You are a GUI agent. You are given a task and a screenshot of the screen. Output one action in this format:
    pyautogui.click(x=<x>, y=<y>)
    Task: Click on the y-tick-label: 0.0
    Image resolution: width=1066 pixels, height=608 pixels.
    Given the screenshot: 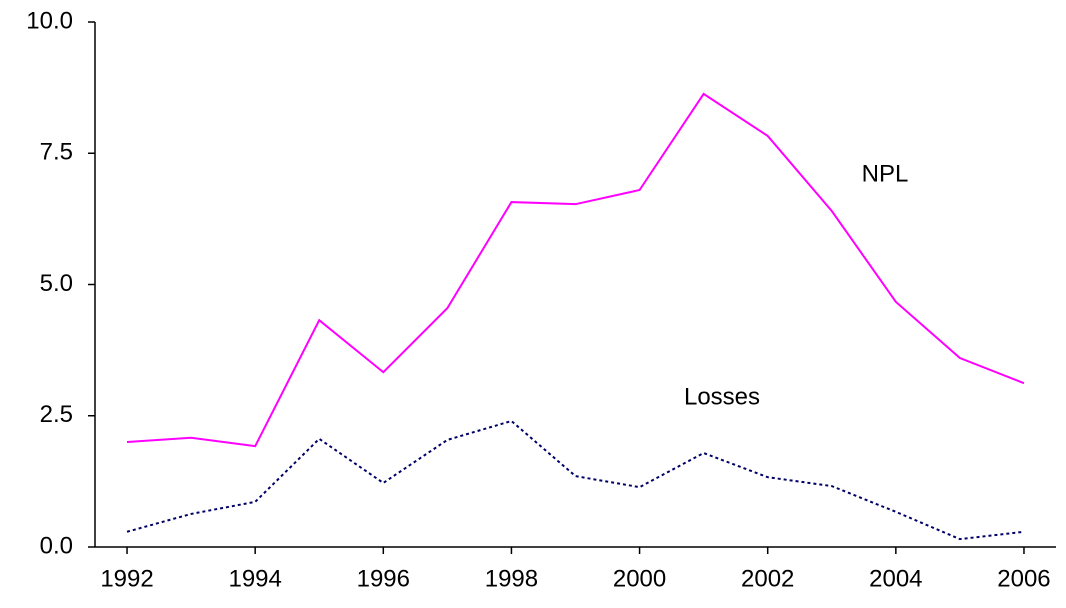 What is the action you would take?
    pyautogui.click(x=56, y=545)
    